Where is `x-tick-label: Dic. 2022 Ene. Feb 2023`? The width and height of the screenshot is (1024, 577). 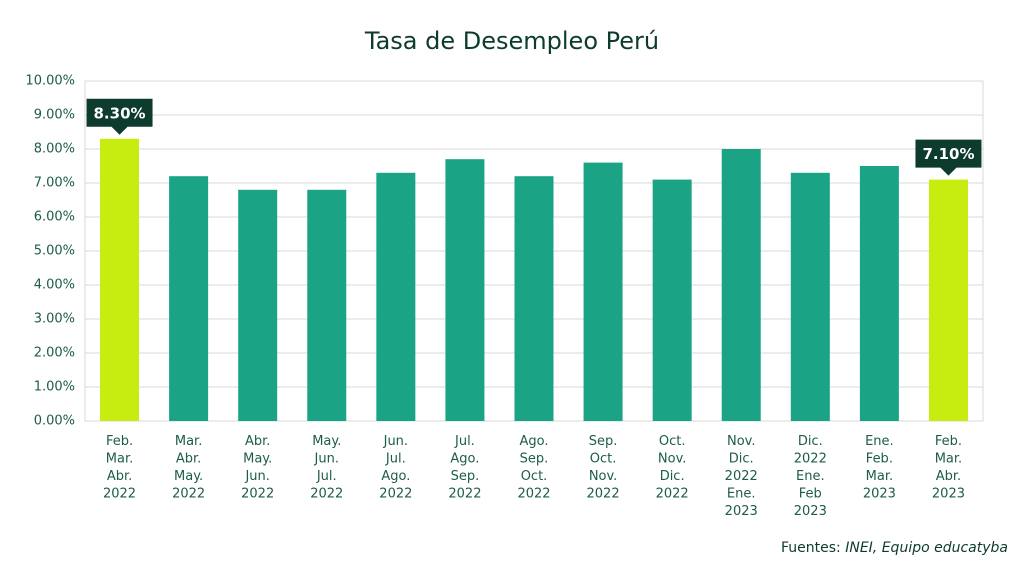
x-tick-label: Dic. 2022 Ene. Feb 2023 is located at coordinates (810, 476).